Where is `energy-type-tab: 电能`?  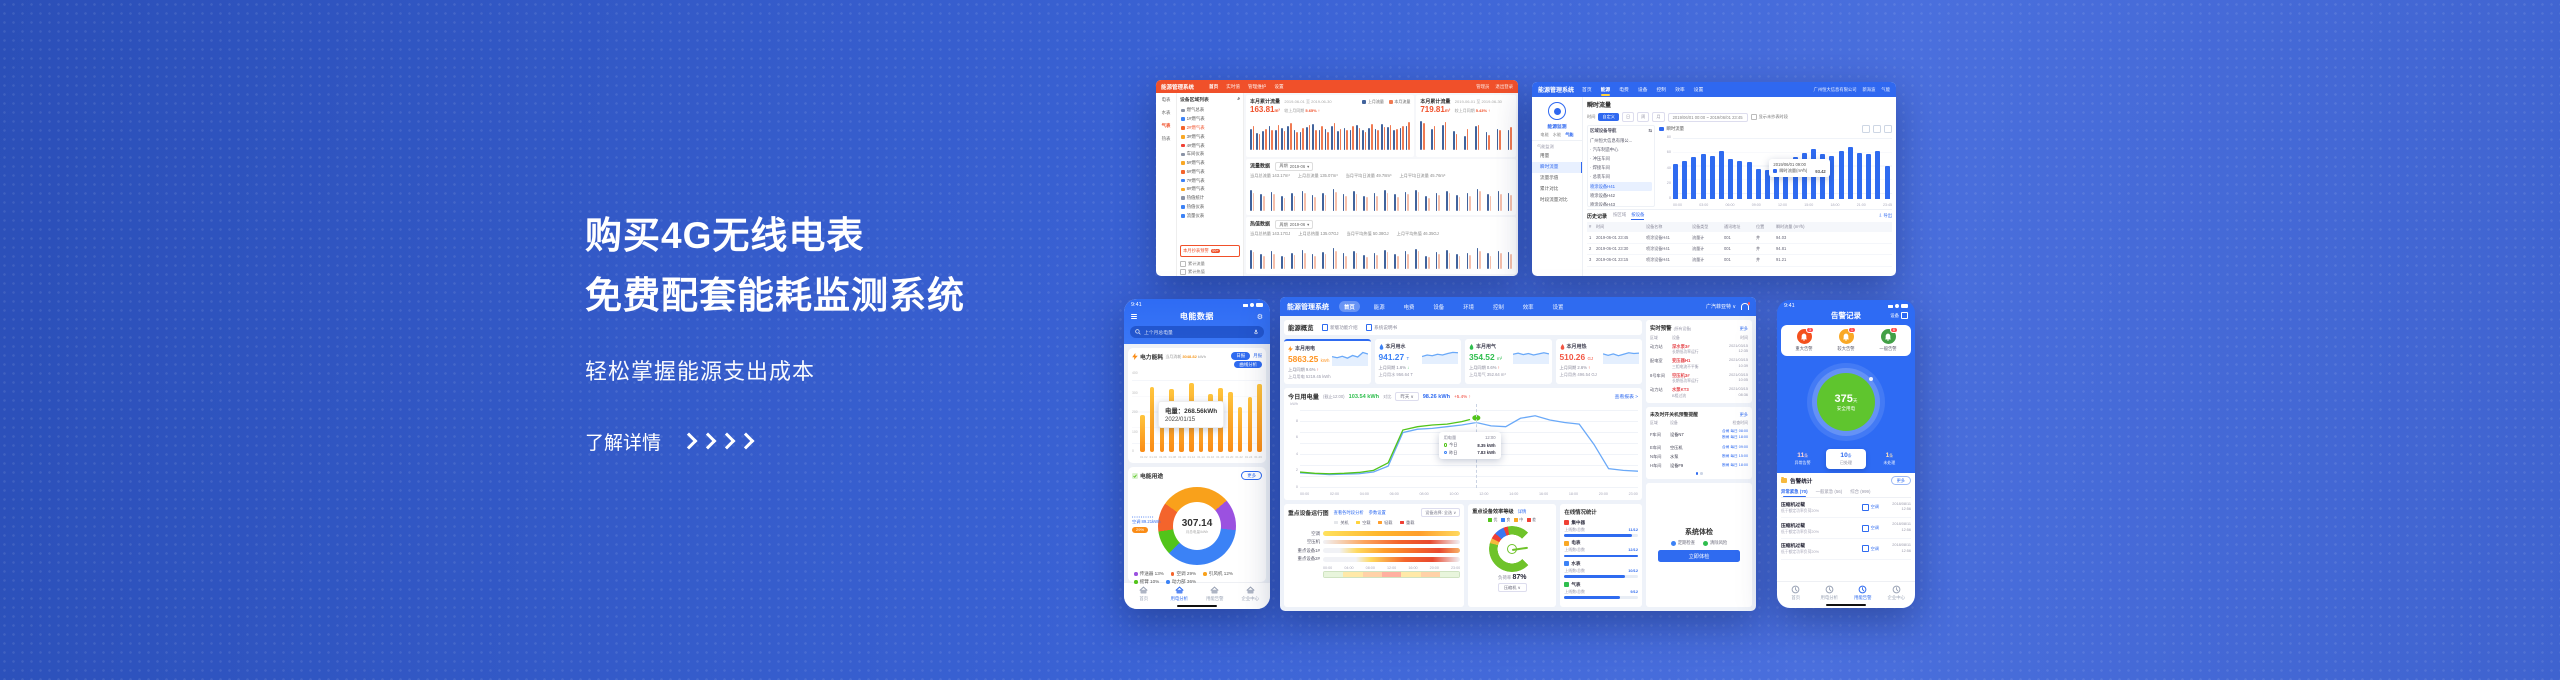
energy-type-tab: 电能 is located at coordinates (1544, 134).